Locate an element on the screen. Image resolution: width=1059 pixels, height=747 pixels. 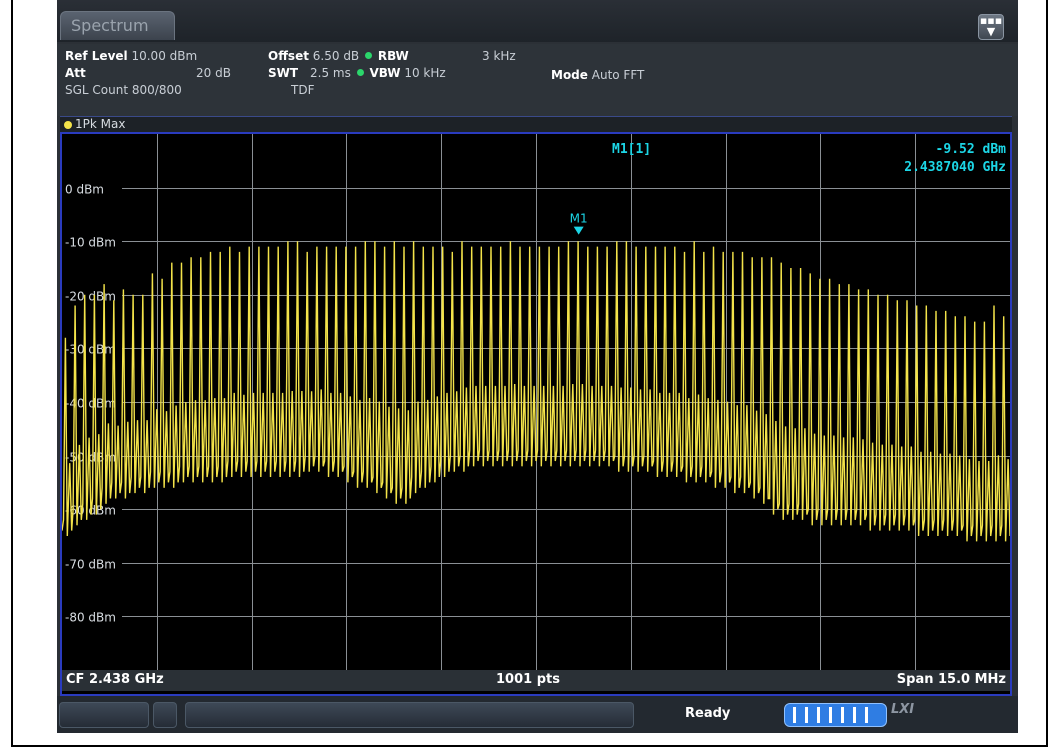
progress-indicator is located at coordinates (835, 715).